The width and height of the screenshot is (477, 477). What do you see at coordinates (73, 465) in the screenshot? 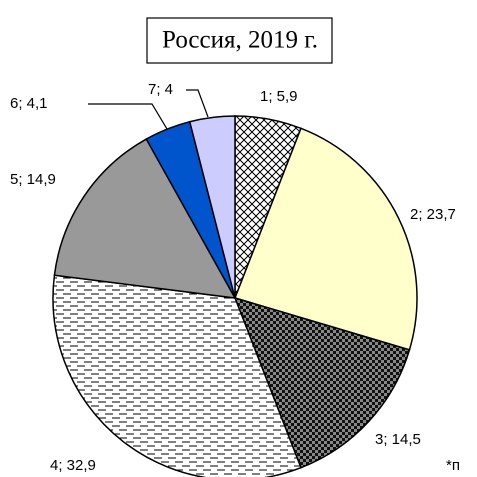
I see `data-label: 4; 32,9` at bounding box center [73, 465].